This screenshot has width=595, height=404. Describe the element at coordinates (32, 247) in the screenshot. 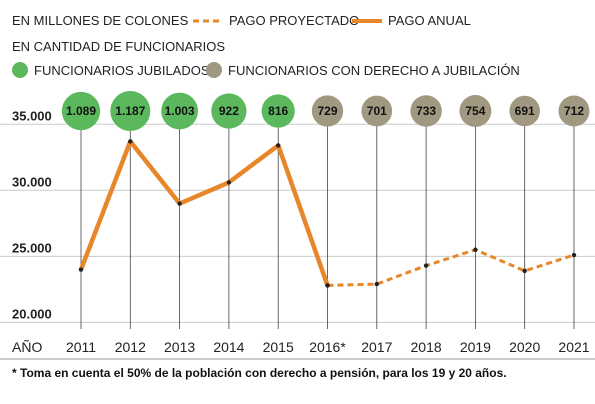

I see `y-tick-label: 25.000` at that location.